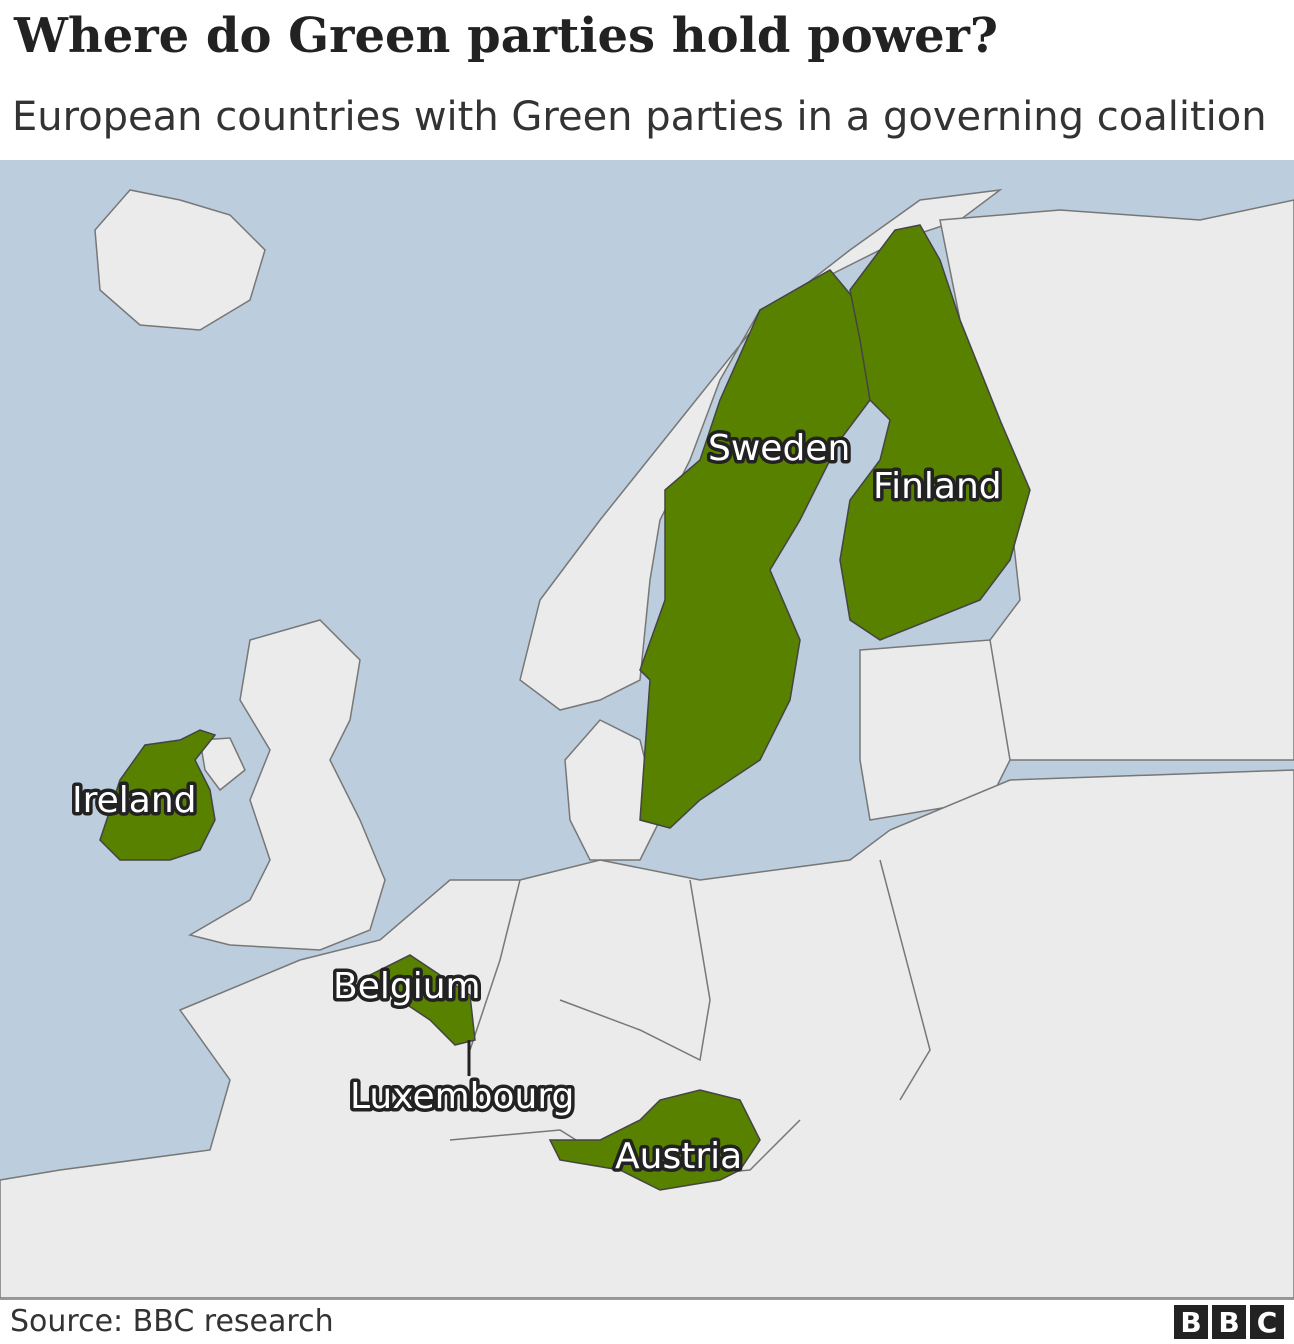 This screenshot has width=1294, height=1344. What do you see at coordinates (779, 448) in the screenshot?
I see `label-sweden: Sweden` at bounding box center [779, 448].